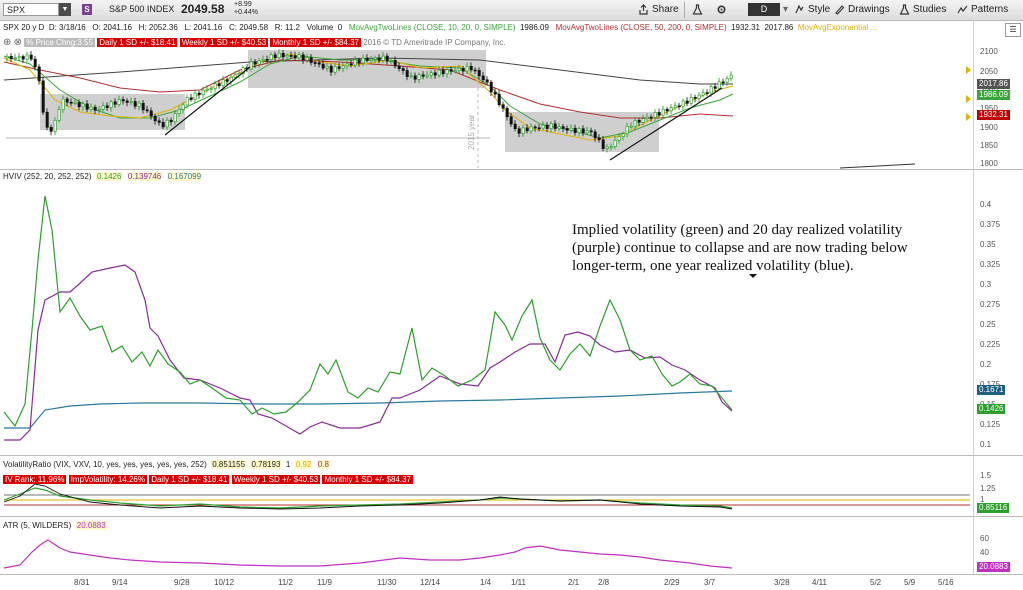 This screenshot has height=590, width=1023. Describe the element at coordinates (471, 132) in the screenshot. I see `year-marker-label: 2015 year` at that location.